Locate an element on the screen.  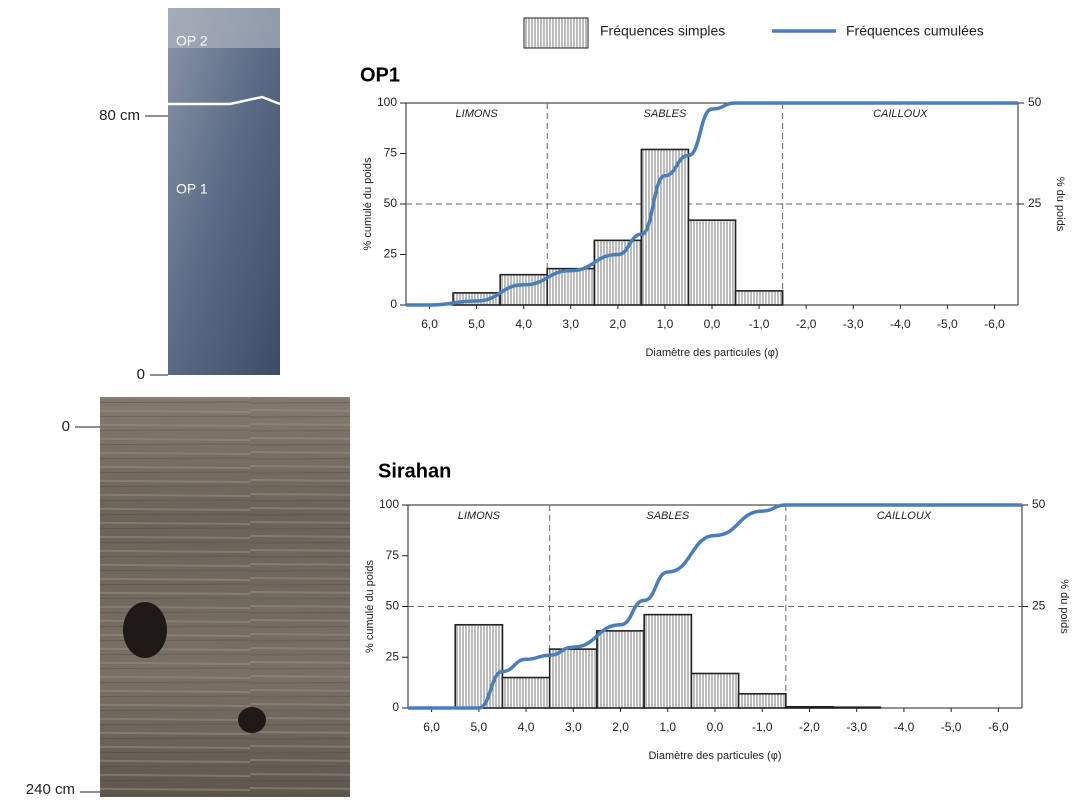
horizon-label: OP 1 is located at coordinates (192, 189).